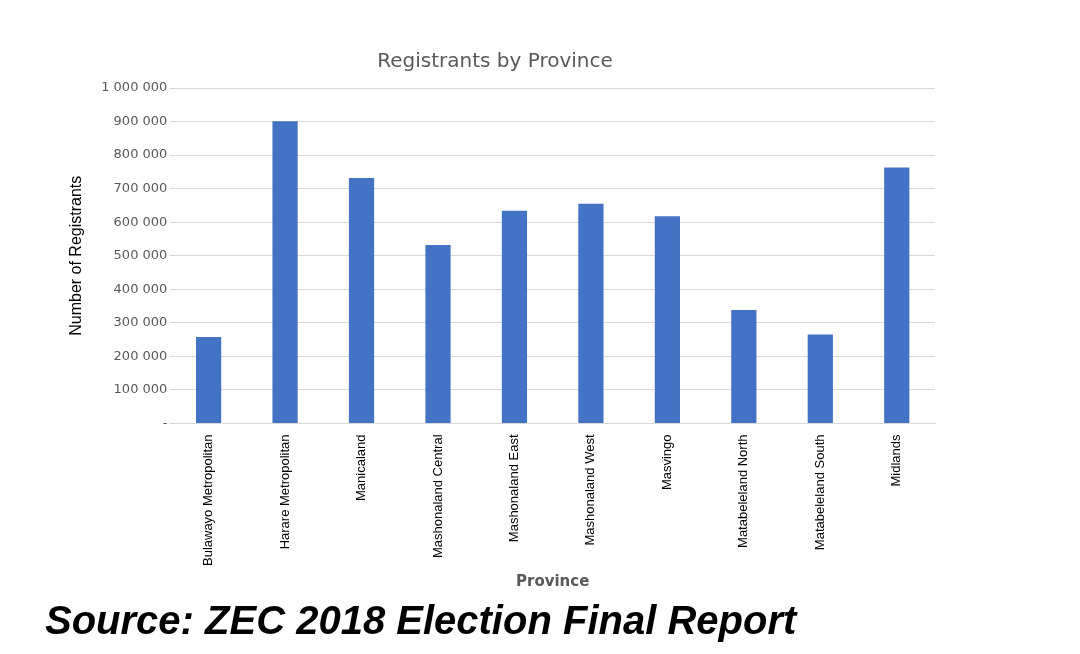 The height and width of the screenshot is (654, 1080). I want to click on x-tick-label: Mashonaland East, so click(514, 488).